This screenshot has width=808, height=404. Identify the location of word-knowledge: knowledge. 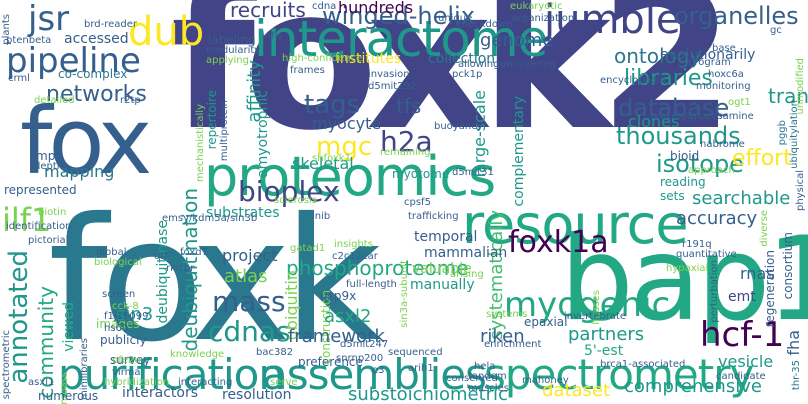
(197, 354).